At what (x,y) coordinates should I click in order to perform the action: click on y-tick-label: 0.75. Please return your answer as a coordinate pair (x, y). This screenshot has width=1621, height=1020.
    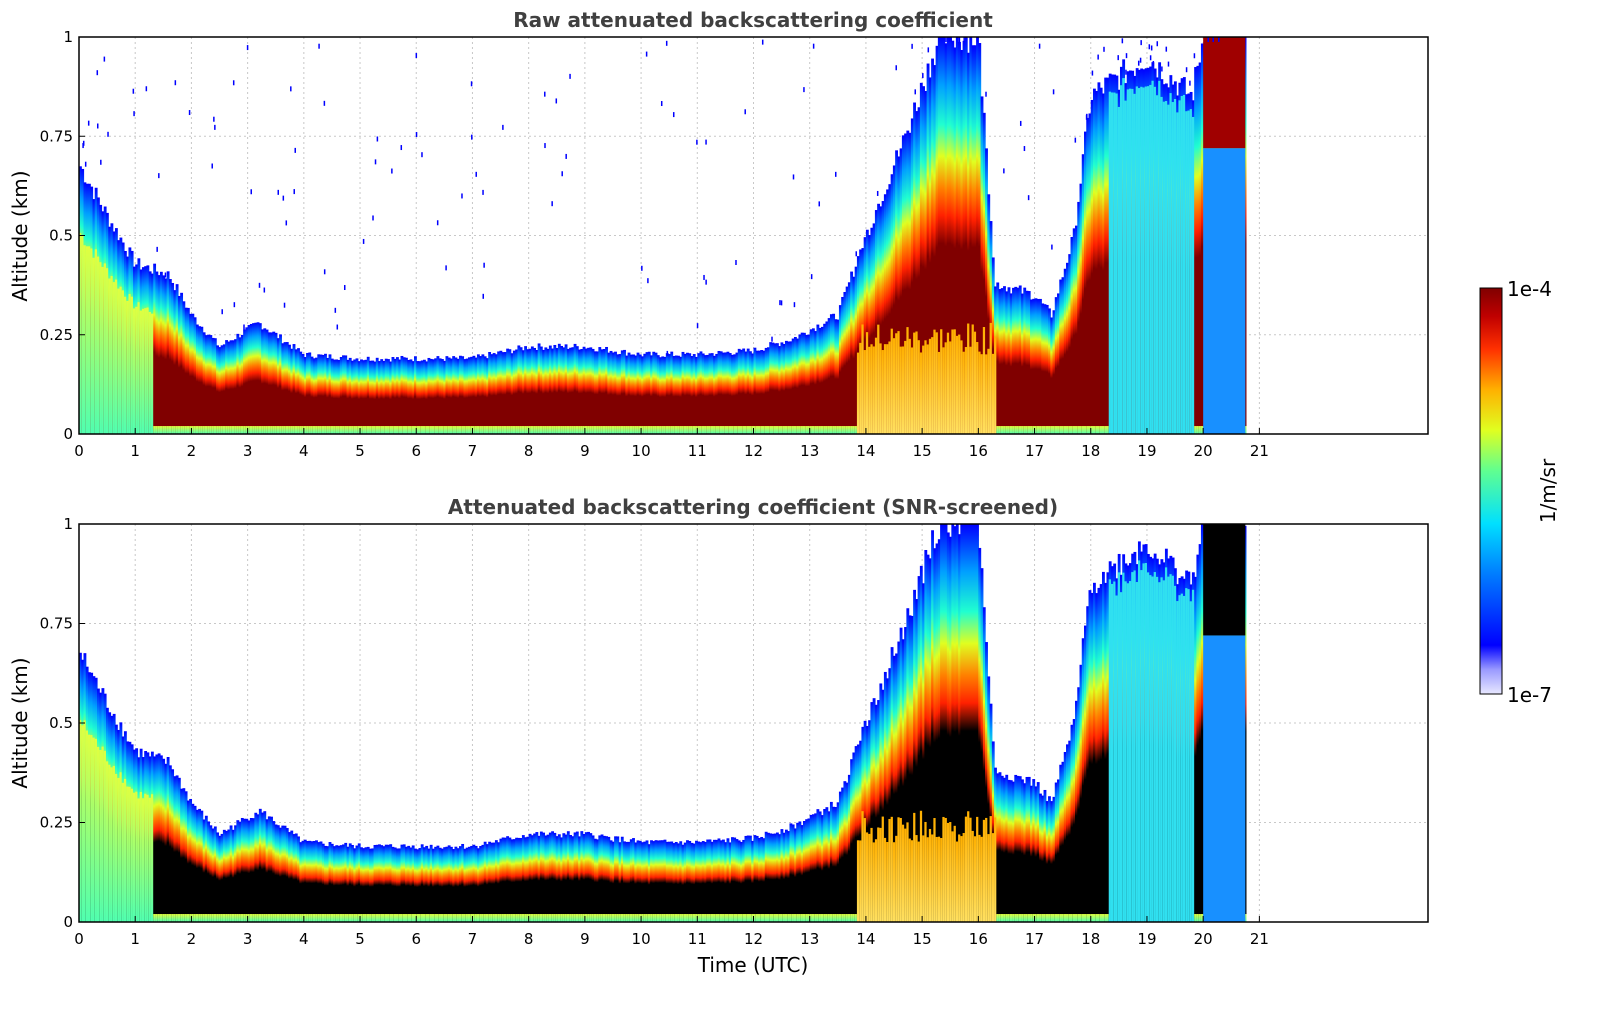
    Looking at the image, I should click on (56, 624).